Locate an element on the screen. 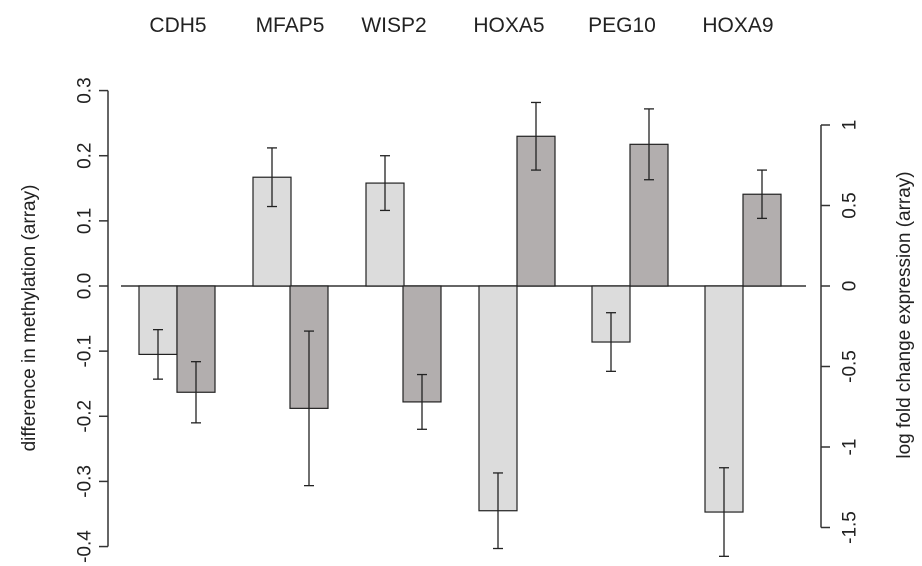  y-tick-label-left: -0.4 is located at coordinates (85, 546).